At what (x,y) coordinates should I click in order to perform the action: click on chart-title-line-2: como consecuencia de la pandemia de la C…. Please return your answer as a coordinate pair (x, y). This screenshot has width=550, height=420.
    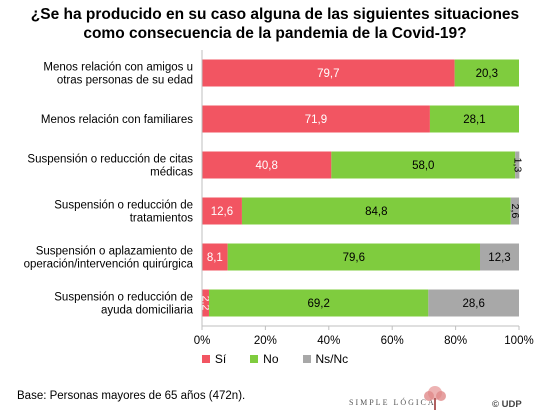
    Looking at the image, I should click on (275, 33).